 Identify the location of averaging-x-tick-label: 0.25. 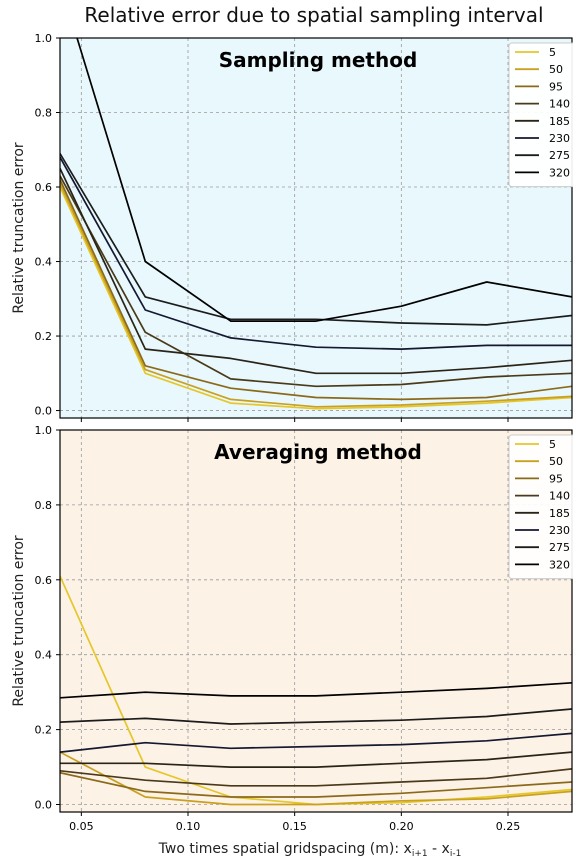
(508, 826).